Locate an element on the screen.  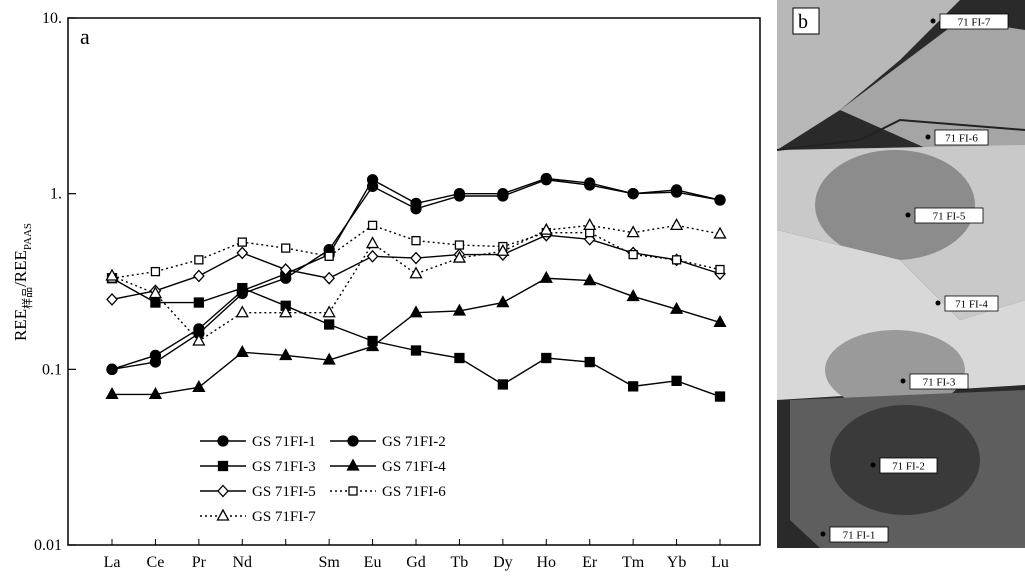
legend-item: GS 71FI-1 is located at coordinates (258, 442).